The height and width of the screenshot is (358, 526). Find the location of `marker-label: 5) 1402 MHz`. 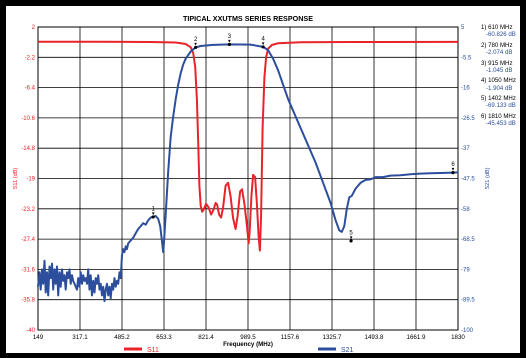

marker-label: 5) 1402 MHz is located at coordinates (498, 99).